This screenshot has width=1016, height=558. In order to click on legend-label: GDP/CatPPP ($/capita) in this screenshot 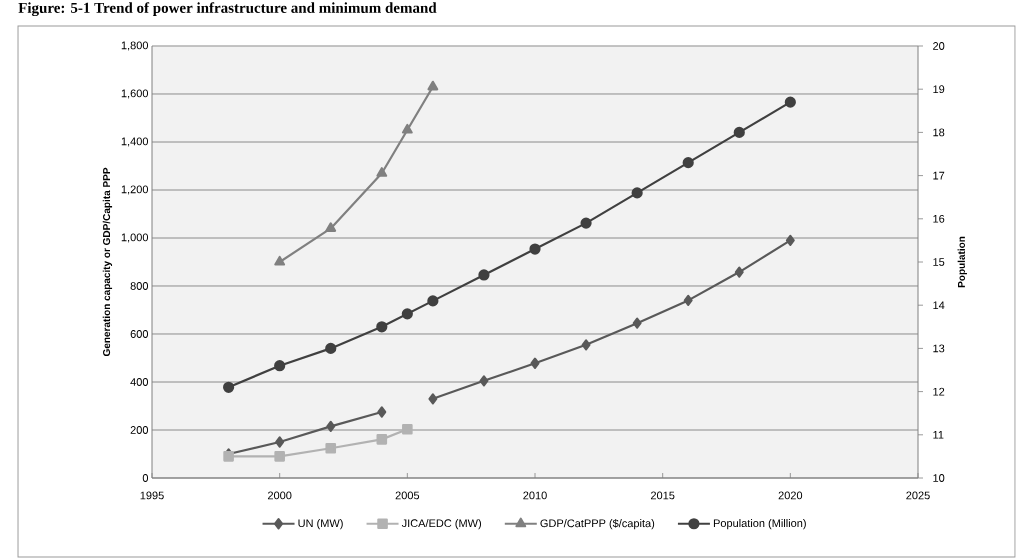, I will do `click(597, 524)`.